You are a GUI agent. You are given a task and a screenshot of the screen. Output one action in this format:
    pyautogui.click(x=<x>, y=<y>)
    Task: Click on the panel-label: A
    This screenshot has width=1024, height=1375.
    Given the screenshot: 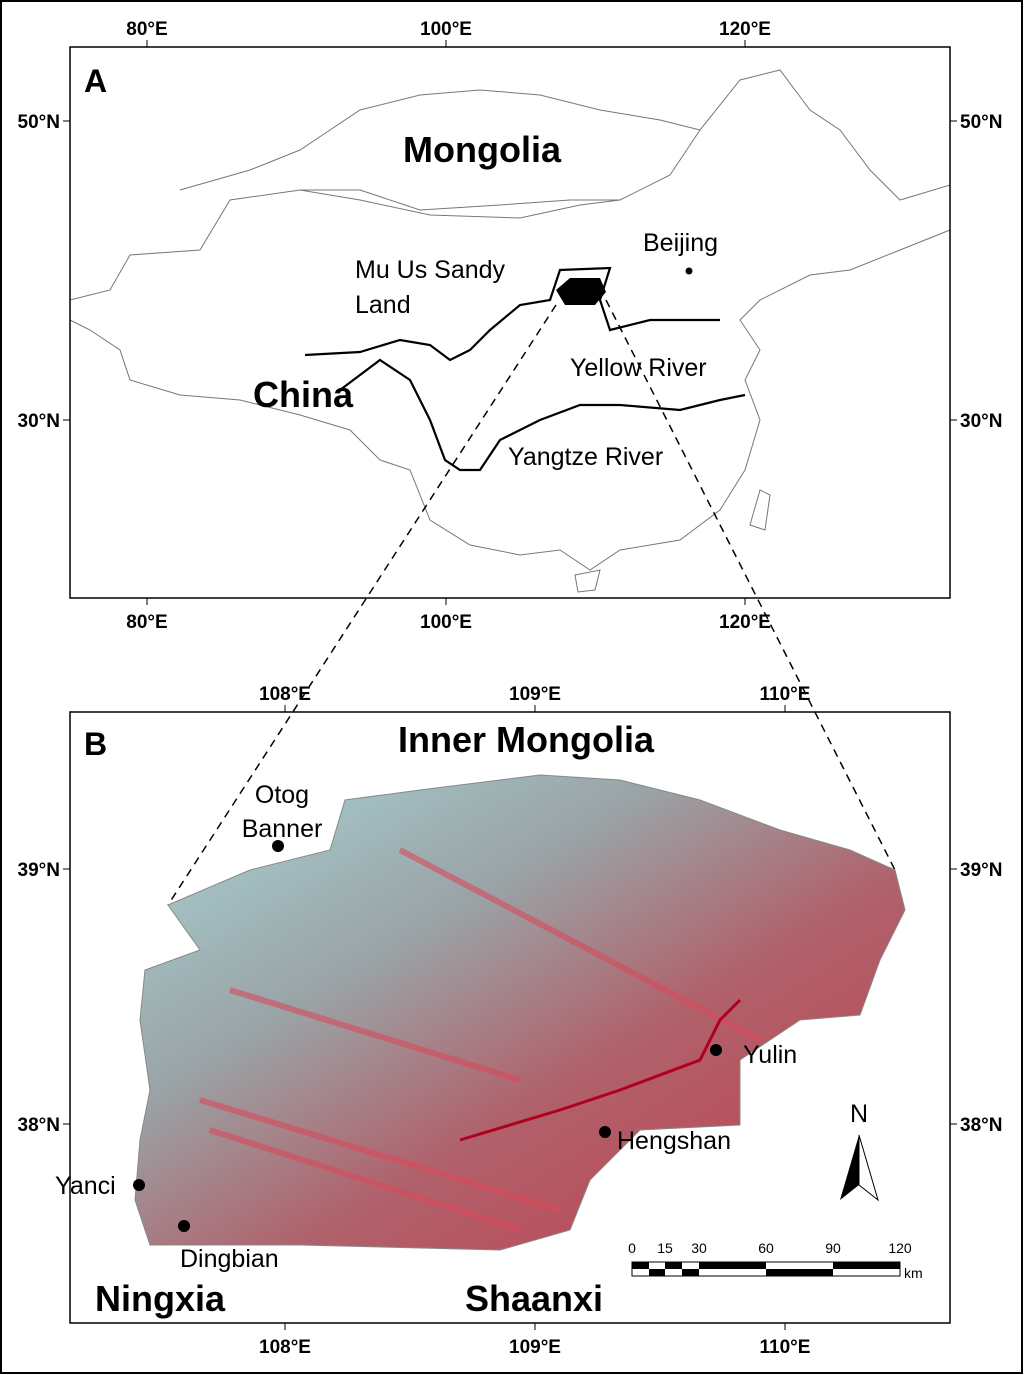 What is the action you would take?
    pyautogui.click(x=95, y=81)
    